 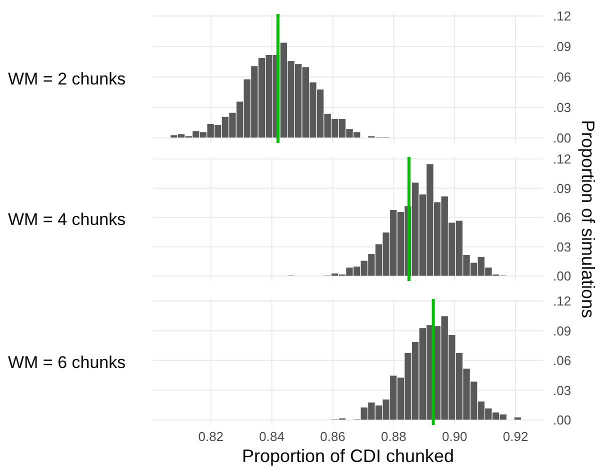 What do you see at coordinates (348, 456) in the screenshot?
I see `x-axis-title: Proportion of CDI chunked` at bounding box center [348, 456].